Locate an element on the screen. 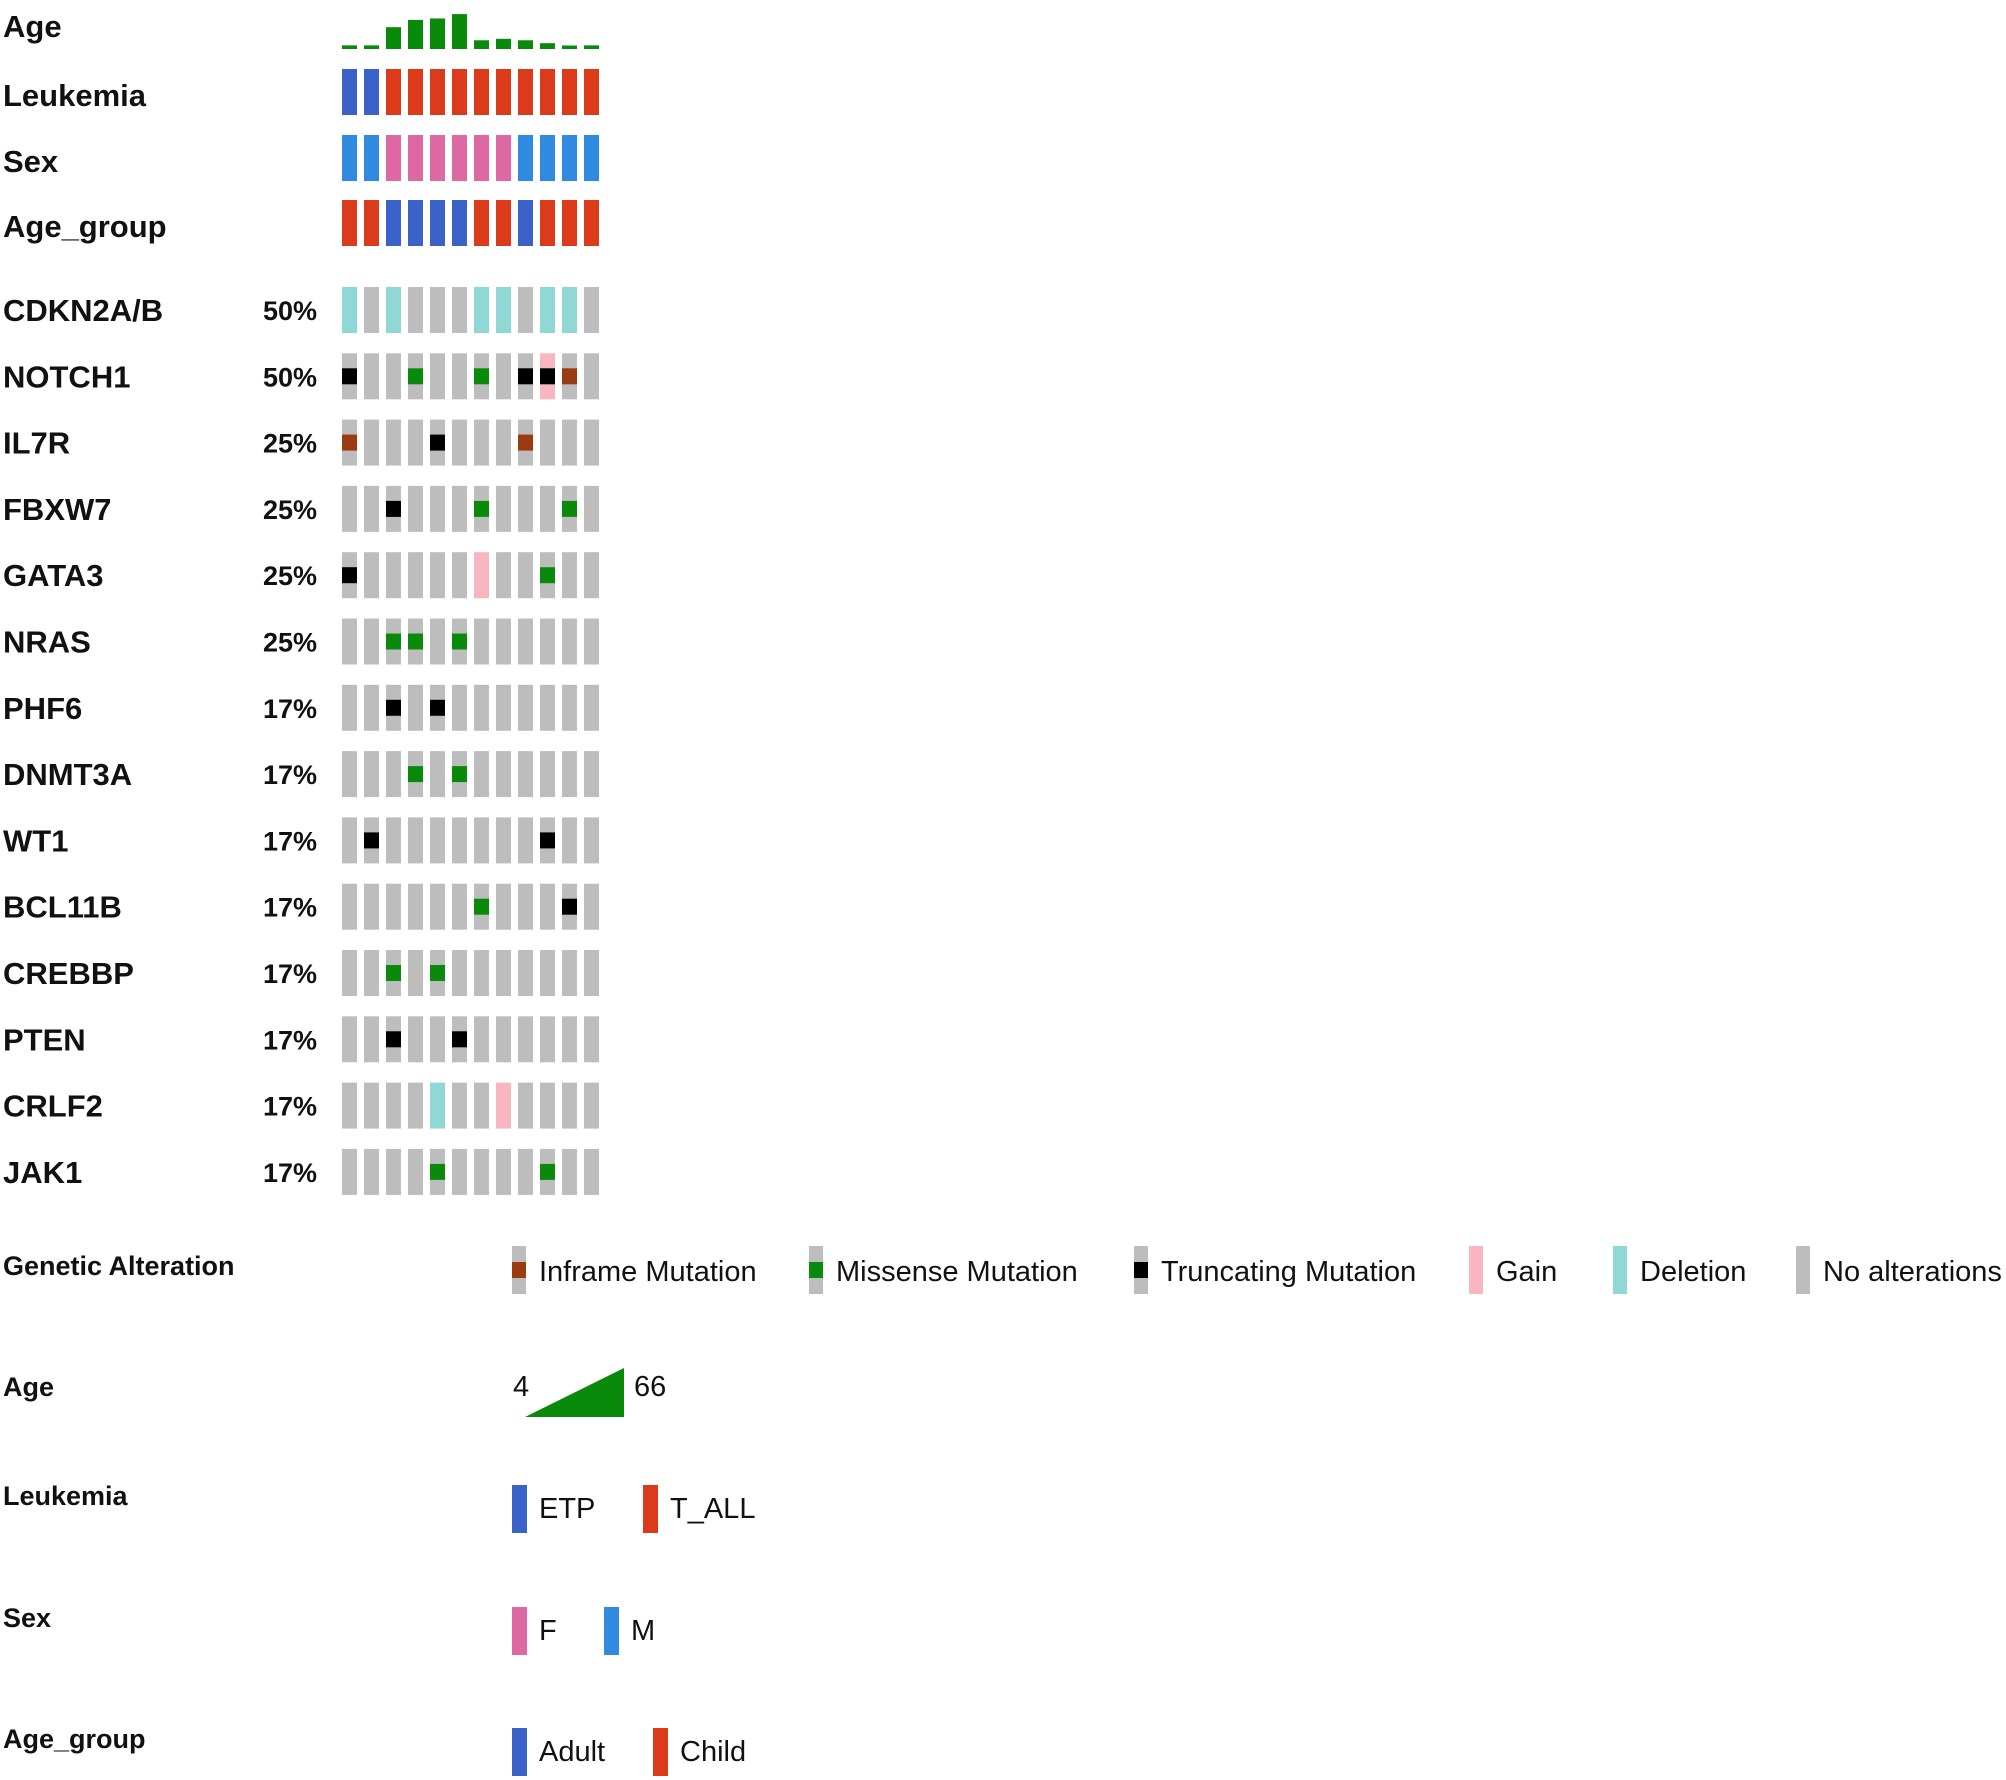 Image resolution: width=2006 pixels, height=1780 pixels. legend-age-min: 4 is located at coordinates (521, 1387).